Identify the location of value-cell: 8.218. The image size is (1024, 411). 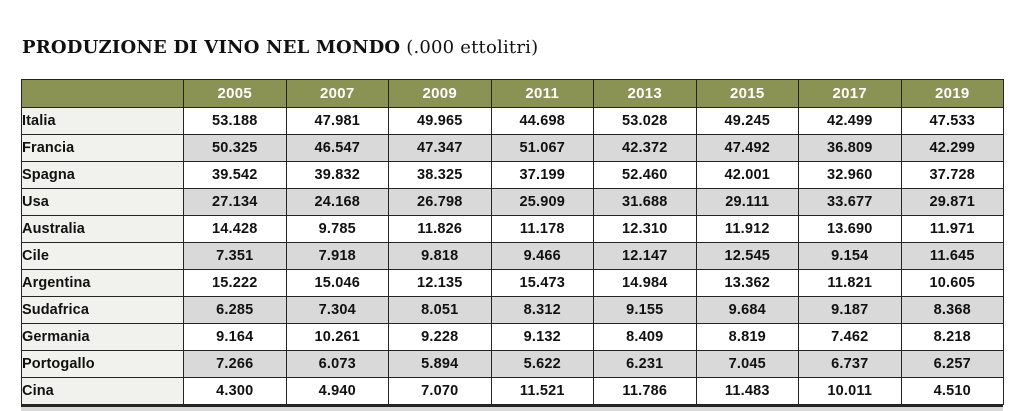
(952, 337).